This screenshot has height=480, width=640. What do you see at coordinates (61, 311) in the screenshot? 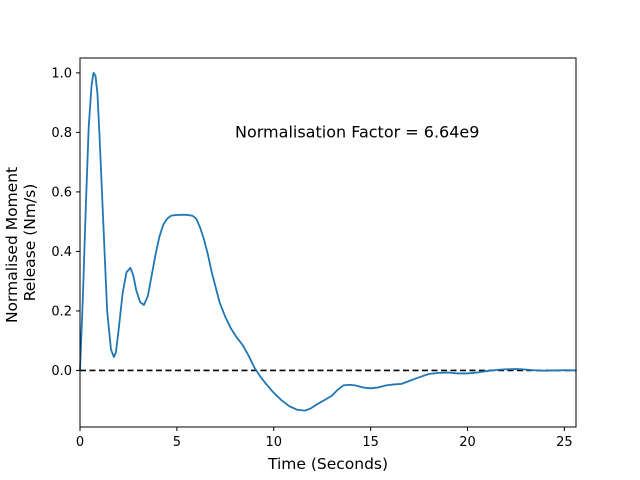
I see `y-tick-label: 0.2` at bounding box center [61, 311].